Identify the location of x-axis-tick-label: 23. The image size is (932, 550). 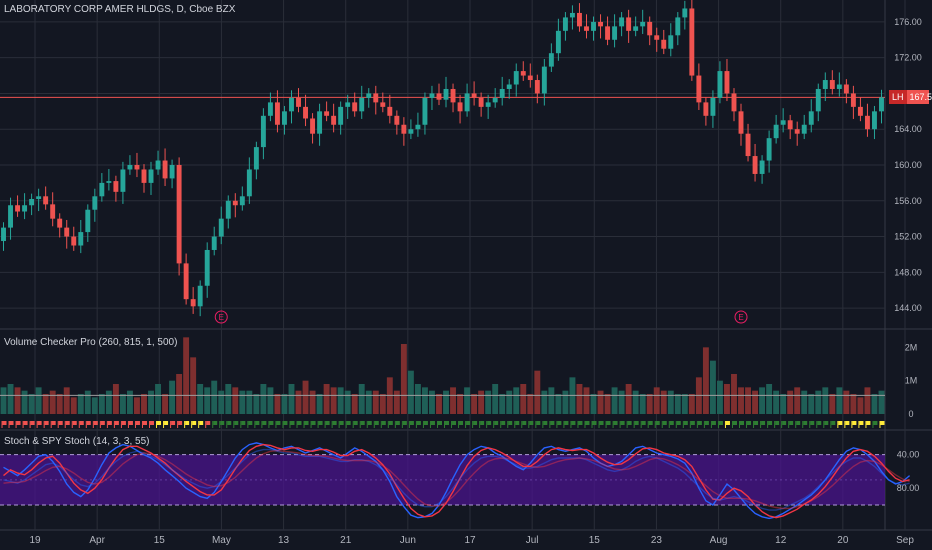
(657, 540).